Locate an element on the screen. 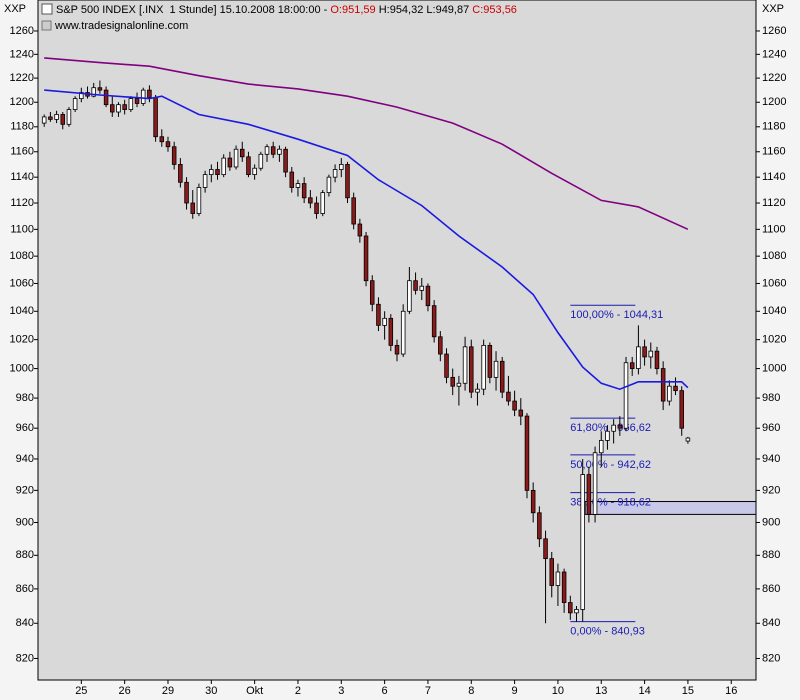 The width and height of the screenshot is (800, 700). symbol-icon is located at coordinates (47, 9).